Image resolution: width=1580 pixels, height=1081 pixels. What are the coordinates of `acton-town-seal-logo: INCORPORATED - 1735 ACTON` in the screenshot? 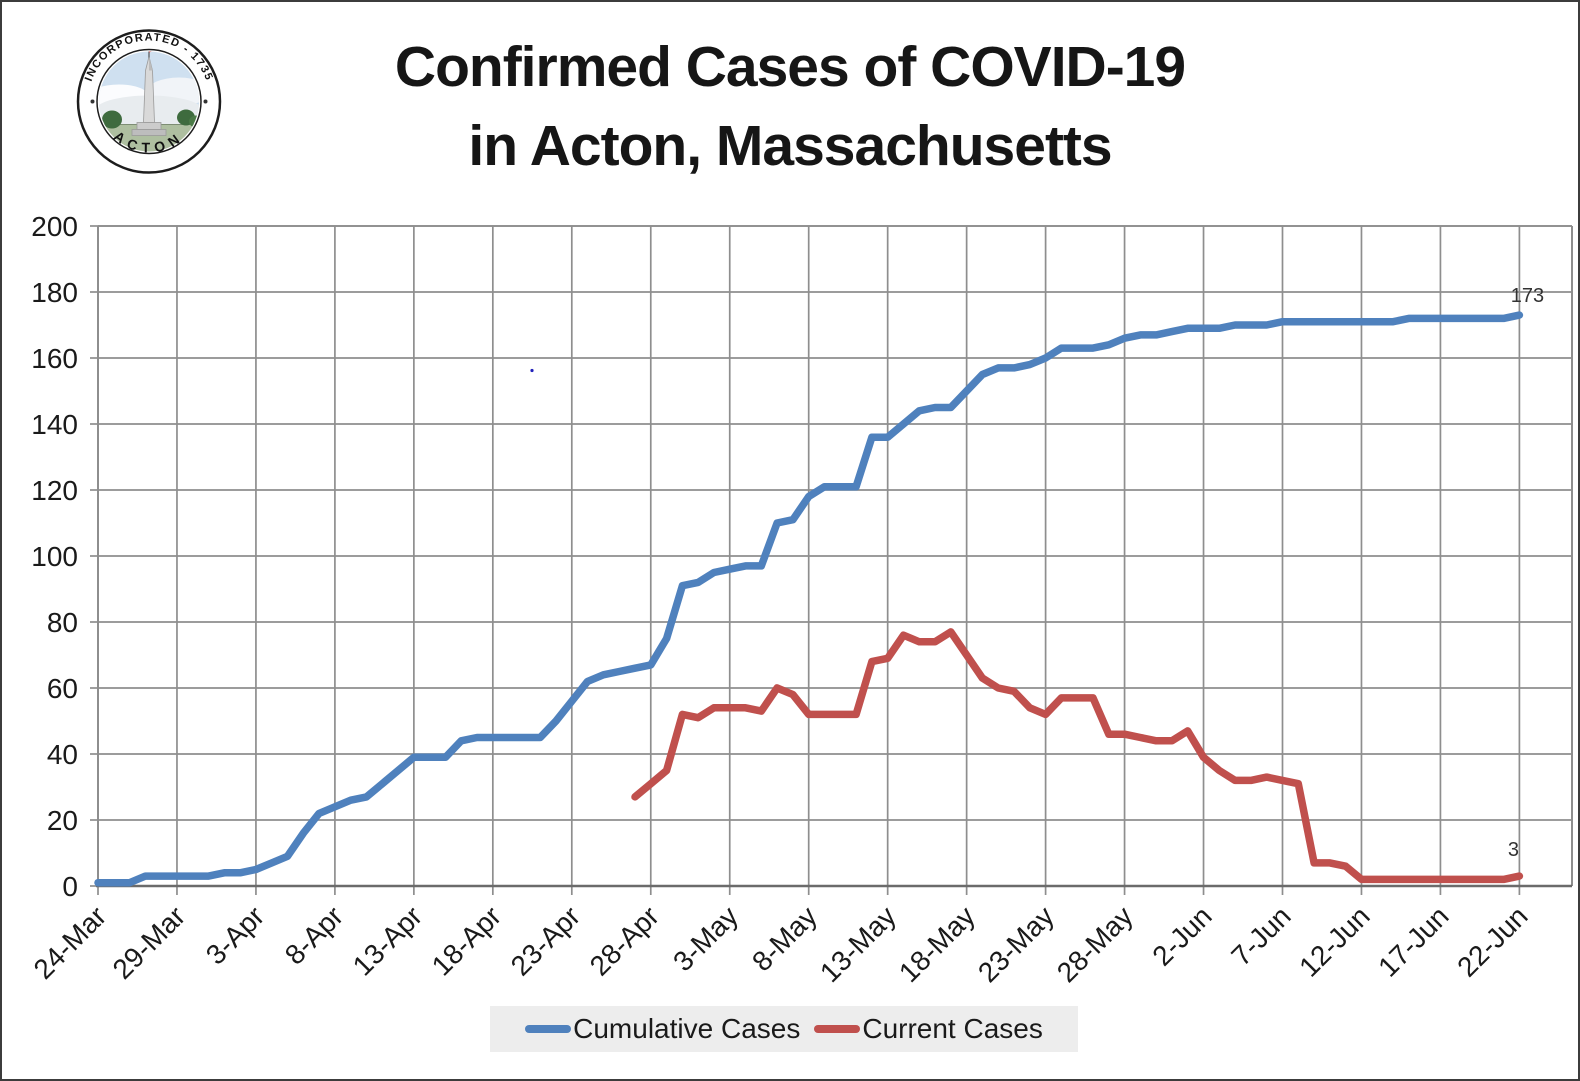 It's located at (149, 101).